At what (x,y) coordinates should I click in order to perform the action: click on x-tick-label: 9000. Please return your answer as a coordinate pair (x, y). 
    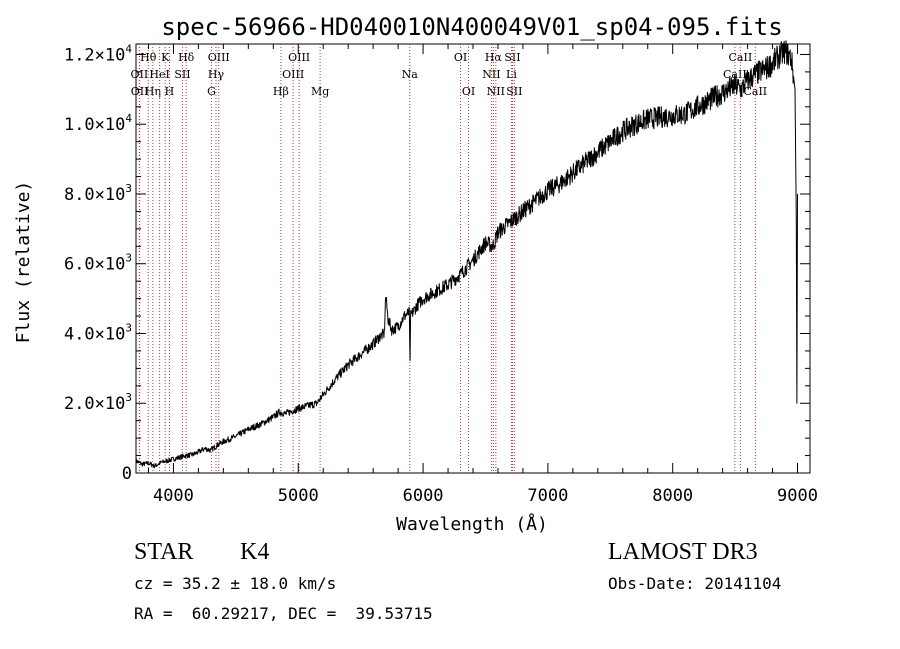
    Looking at the image, I should click on (797, 496).